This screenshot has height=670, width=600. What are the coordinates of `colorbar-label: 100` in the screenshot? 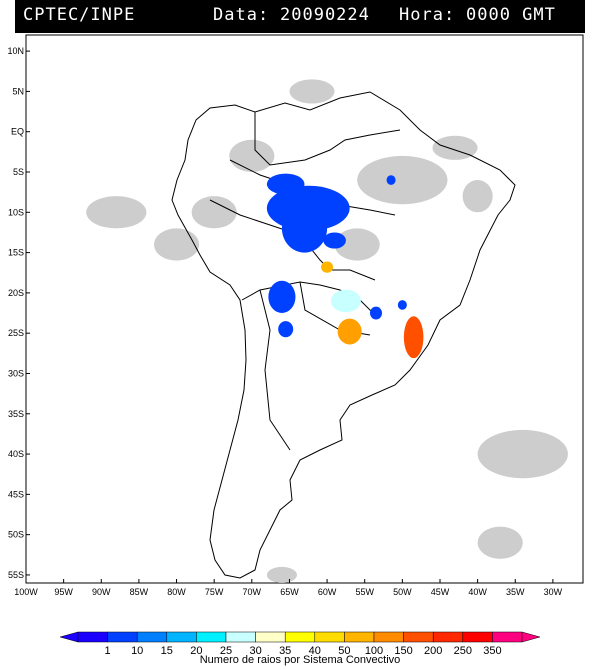 It's located at (374, 651).